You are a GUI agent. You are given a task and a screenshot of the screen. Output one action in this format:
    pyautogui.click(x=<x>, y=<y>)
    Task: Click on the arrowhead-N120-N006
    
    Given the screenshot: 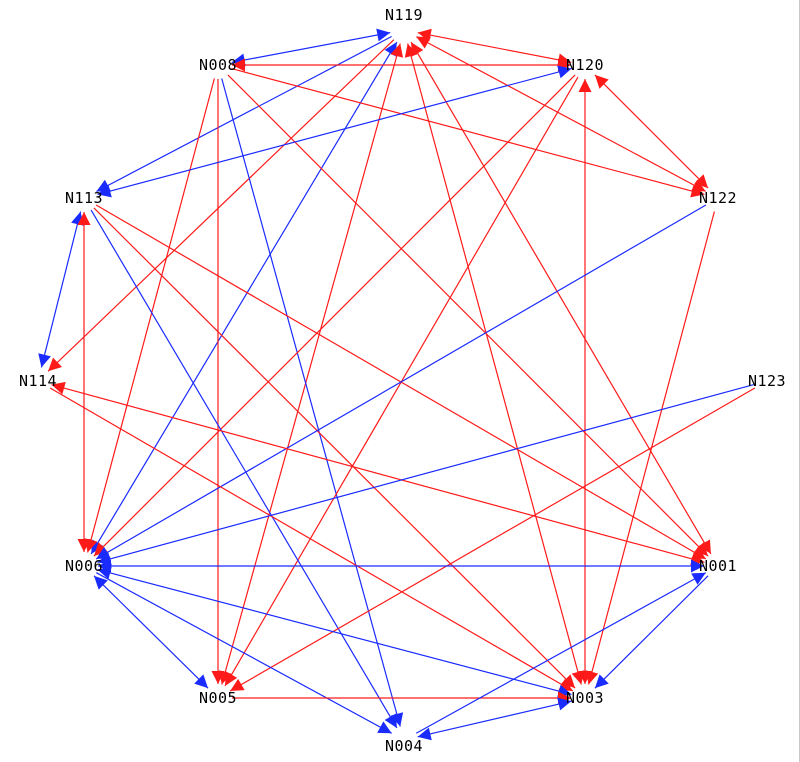 What is the action you would take?
    pyautogui.click(x=100, y=549)
    